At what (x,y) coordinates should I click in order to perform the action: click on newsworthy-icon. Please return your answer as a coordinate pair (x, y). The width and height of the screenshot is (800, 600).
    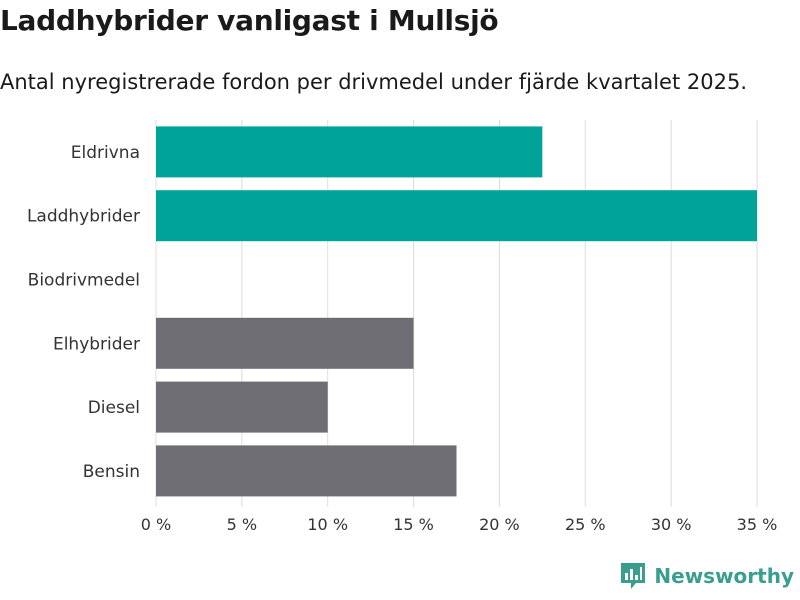
    Looking at the image, I should click on (633, 576).